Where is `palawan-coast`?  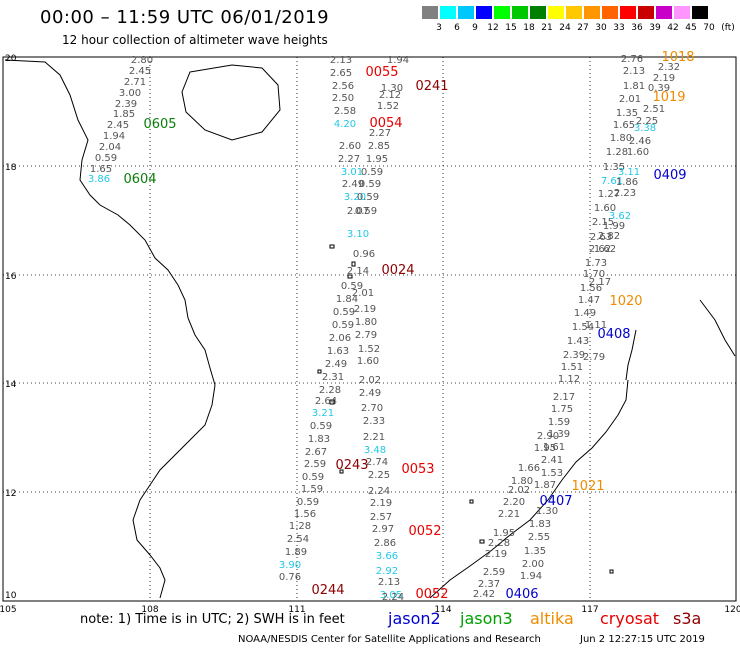
palawan-coast is located at coordinates (631, 355).